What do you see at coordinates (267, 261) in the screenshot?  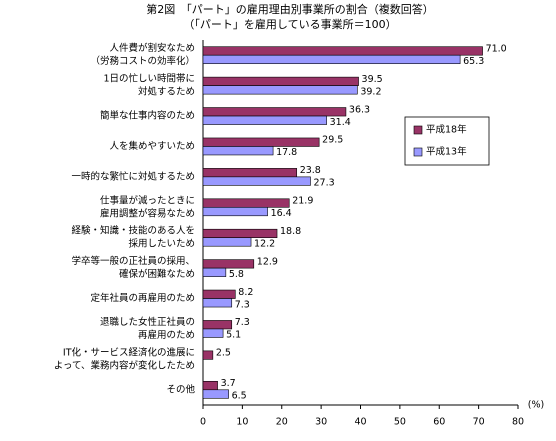 I see `value-label: 12.9` at bounding box center [267, 261].